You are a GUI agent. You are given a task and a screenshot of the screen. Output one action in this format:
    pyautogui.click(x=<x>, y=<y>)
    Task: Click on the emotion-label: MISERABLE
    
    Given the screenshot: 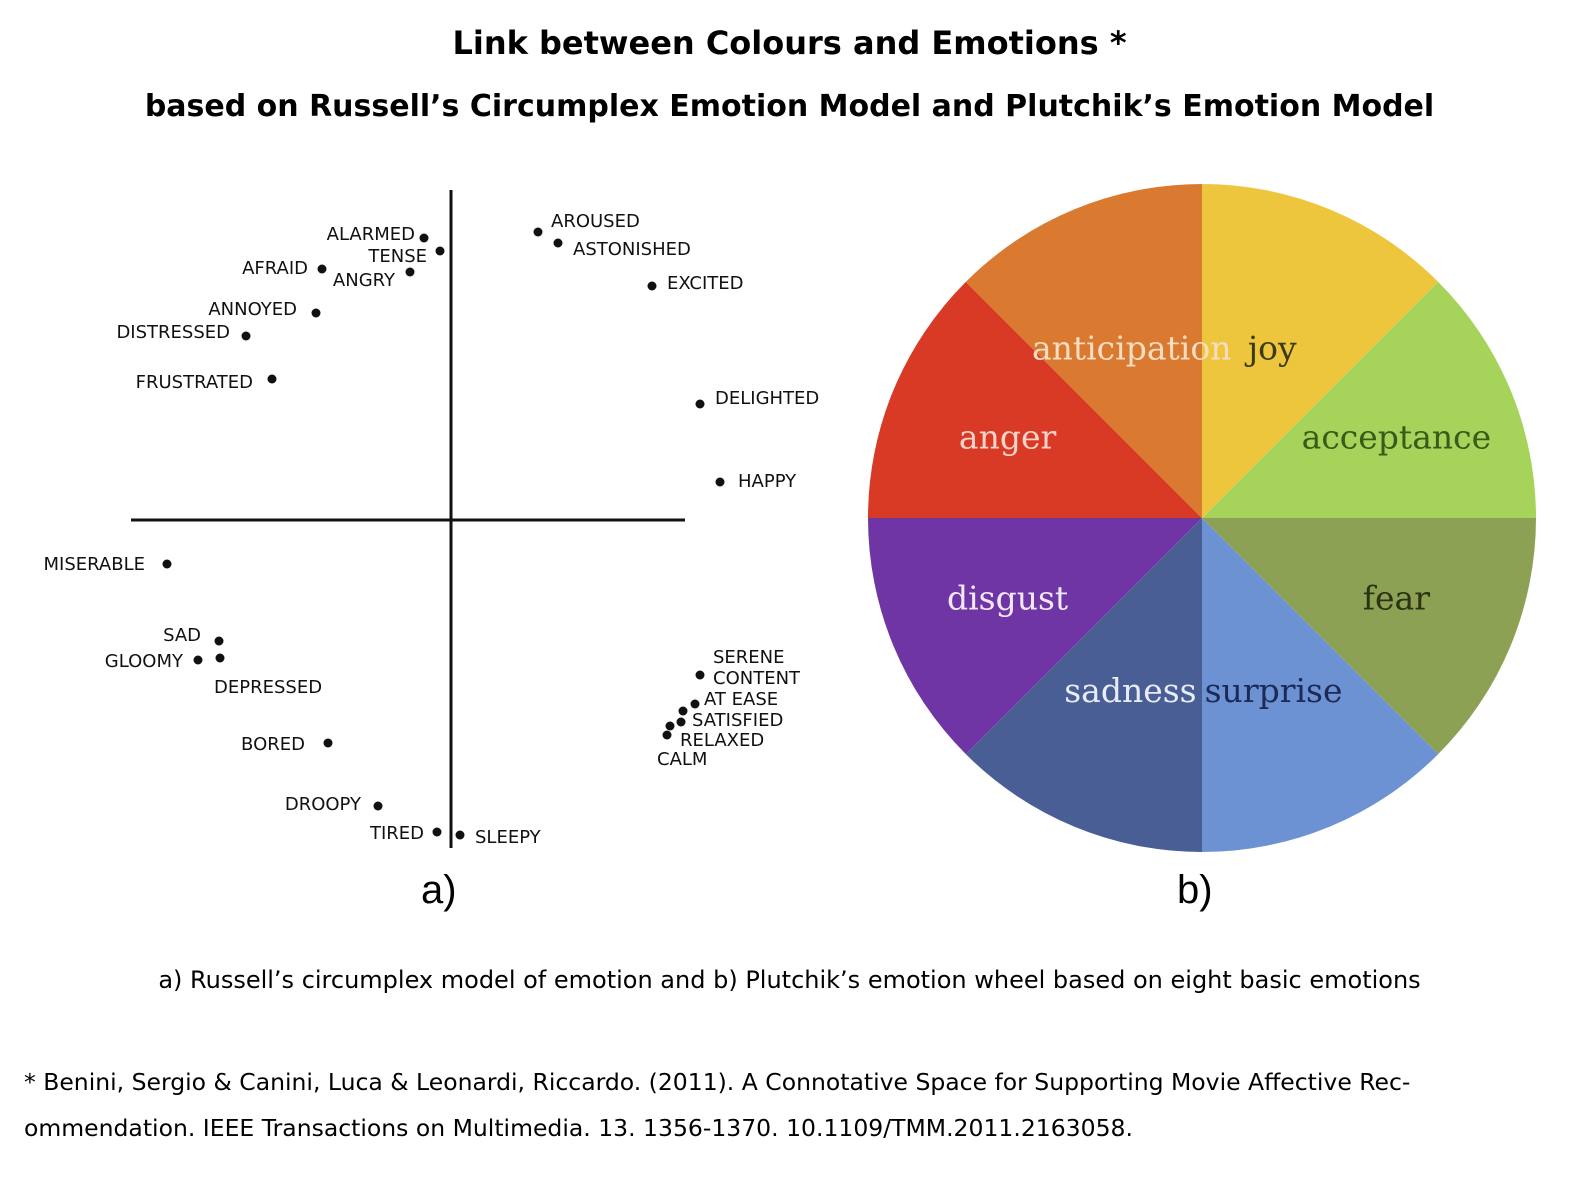 What is the action you would take?
    pyautogui.click(x=94, y=564)
    